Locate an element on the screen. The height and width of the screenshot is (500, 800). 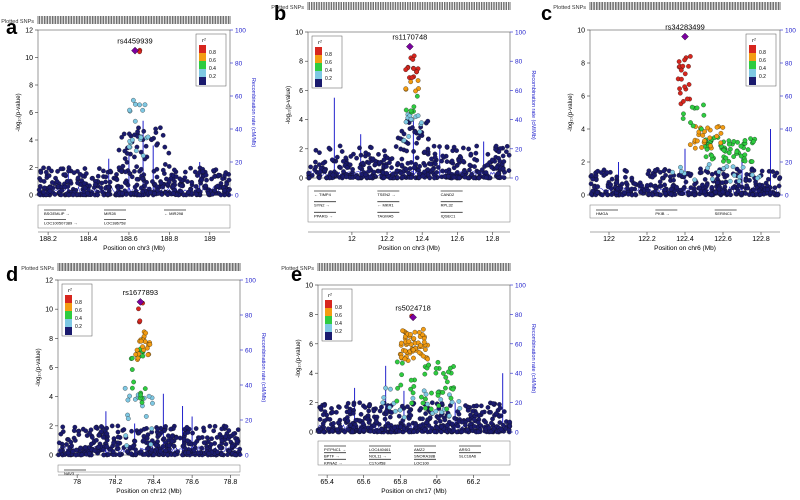
x-tick-label: 188.4 is located at coordinates (89, 239).